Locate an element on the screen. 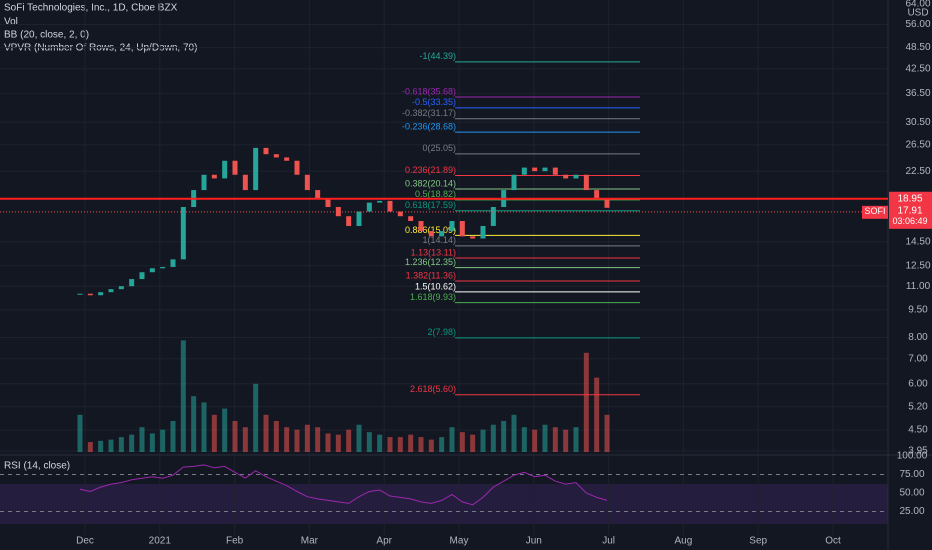 Image resolution: width=932 pixels, height=550 pixels. symbol-tag is located at coordinates (875, 212).